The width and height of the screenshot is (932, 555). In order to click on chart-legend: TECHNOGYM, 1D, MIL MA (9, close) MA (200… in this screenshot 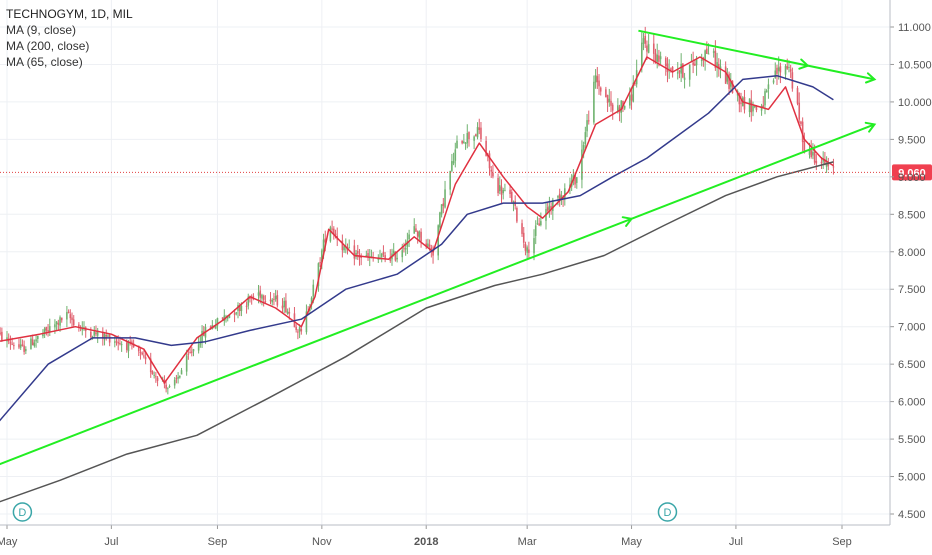, I will do `click(69, 38)`.